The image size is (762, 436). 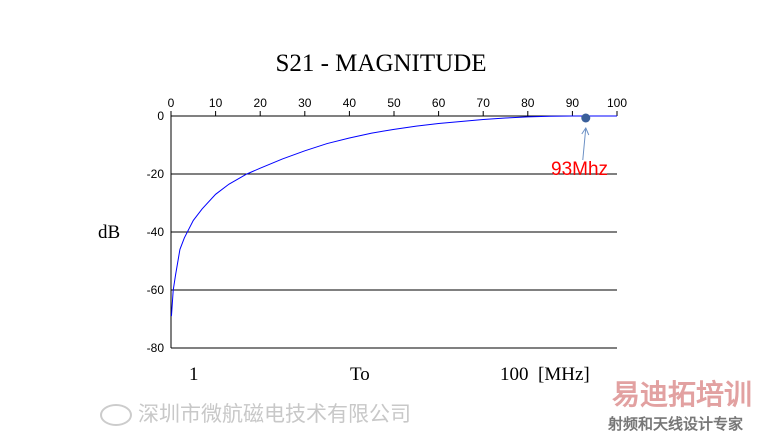 I want to click on marker-arrowhead, so click(x=585, y=131).